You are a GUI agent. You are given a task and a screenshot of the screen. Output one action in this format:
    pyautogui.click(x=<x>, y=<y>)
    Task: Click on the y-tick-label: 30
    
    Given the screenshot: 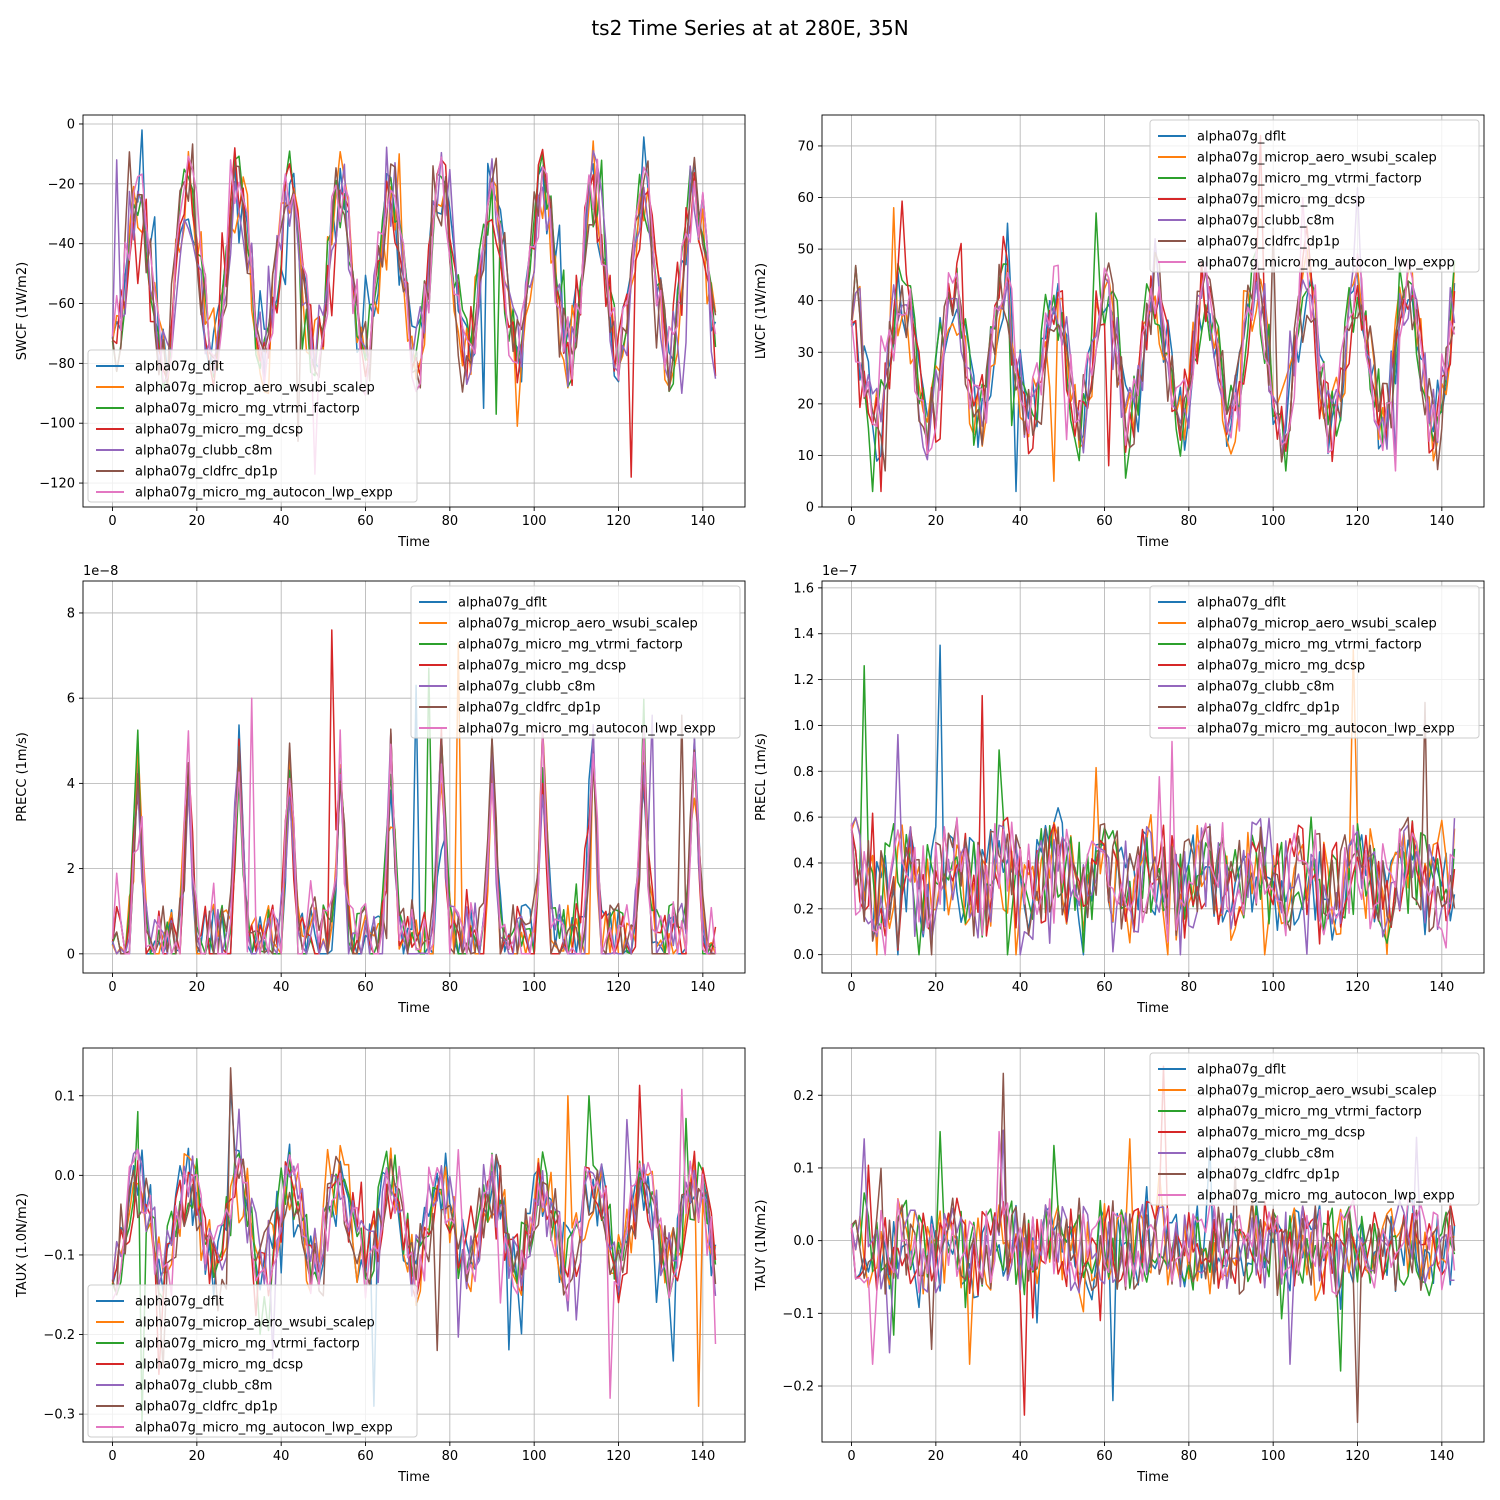 What is the action you would take?
    pyautogui.click(x=805, y=353)
    